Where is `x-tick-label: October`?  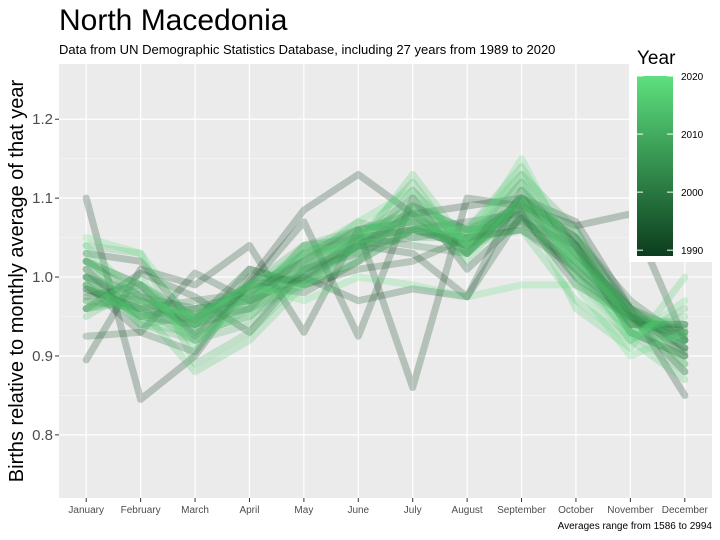 x-tick-label: October is located at coordinates (576, 510).